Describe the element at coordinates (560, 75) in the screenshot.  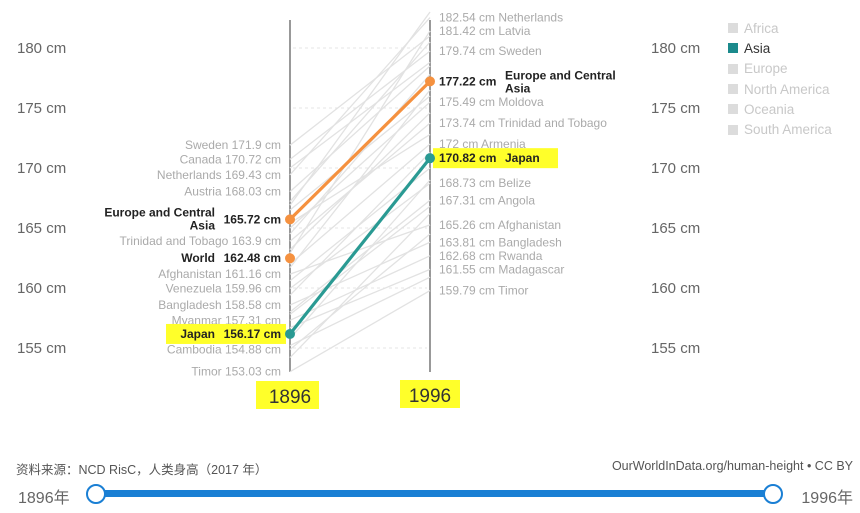
I see `right-series-name: Europe and Central` at that location.